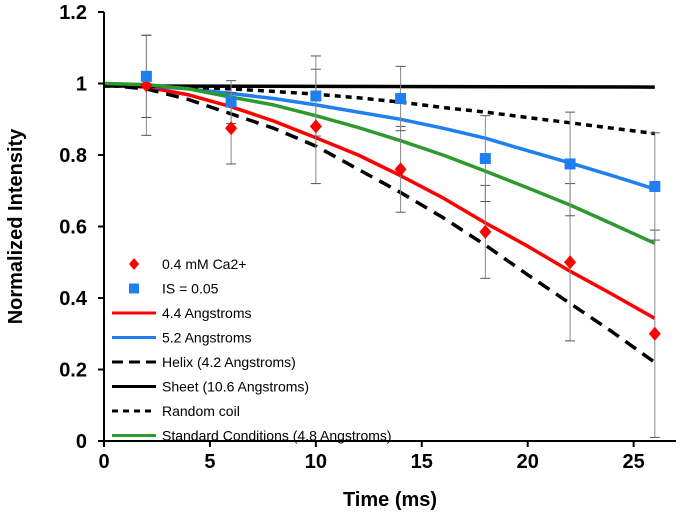 Image resolution: width=696 pixels, height=517 pixels. I want to click on x-tick-label: 10, so click(316, 462).